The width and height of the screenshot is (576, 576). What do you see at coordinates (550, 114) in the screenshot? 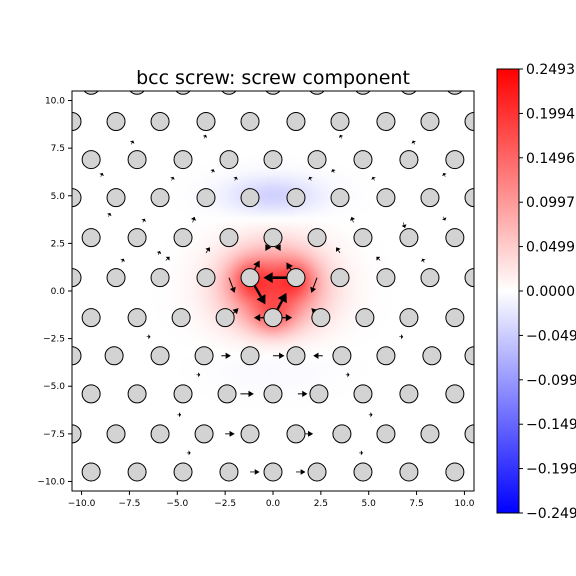
I see `colorbar-tick-label: 0.1994` at bounding box center [550, 114].